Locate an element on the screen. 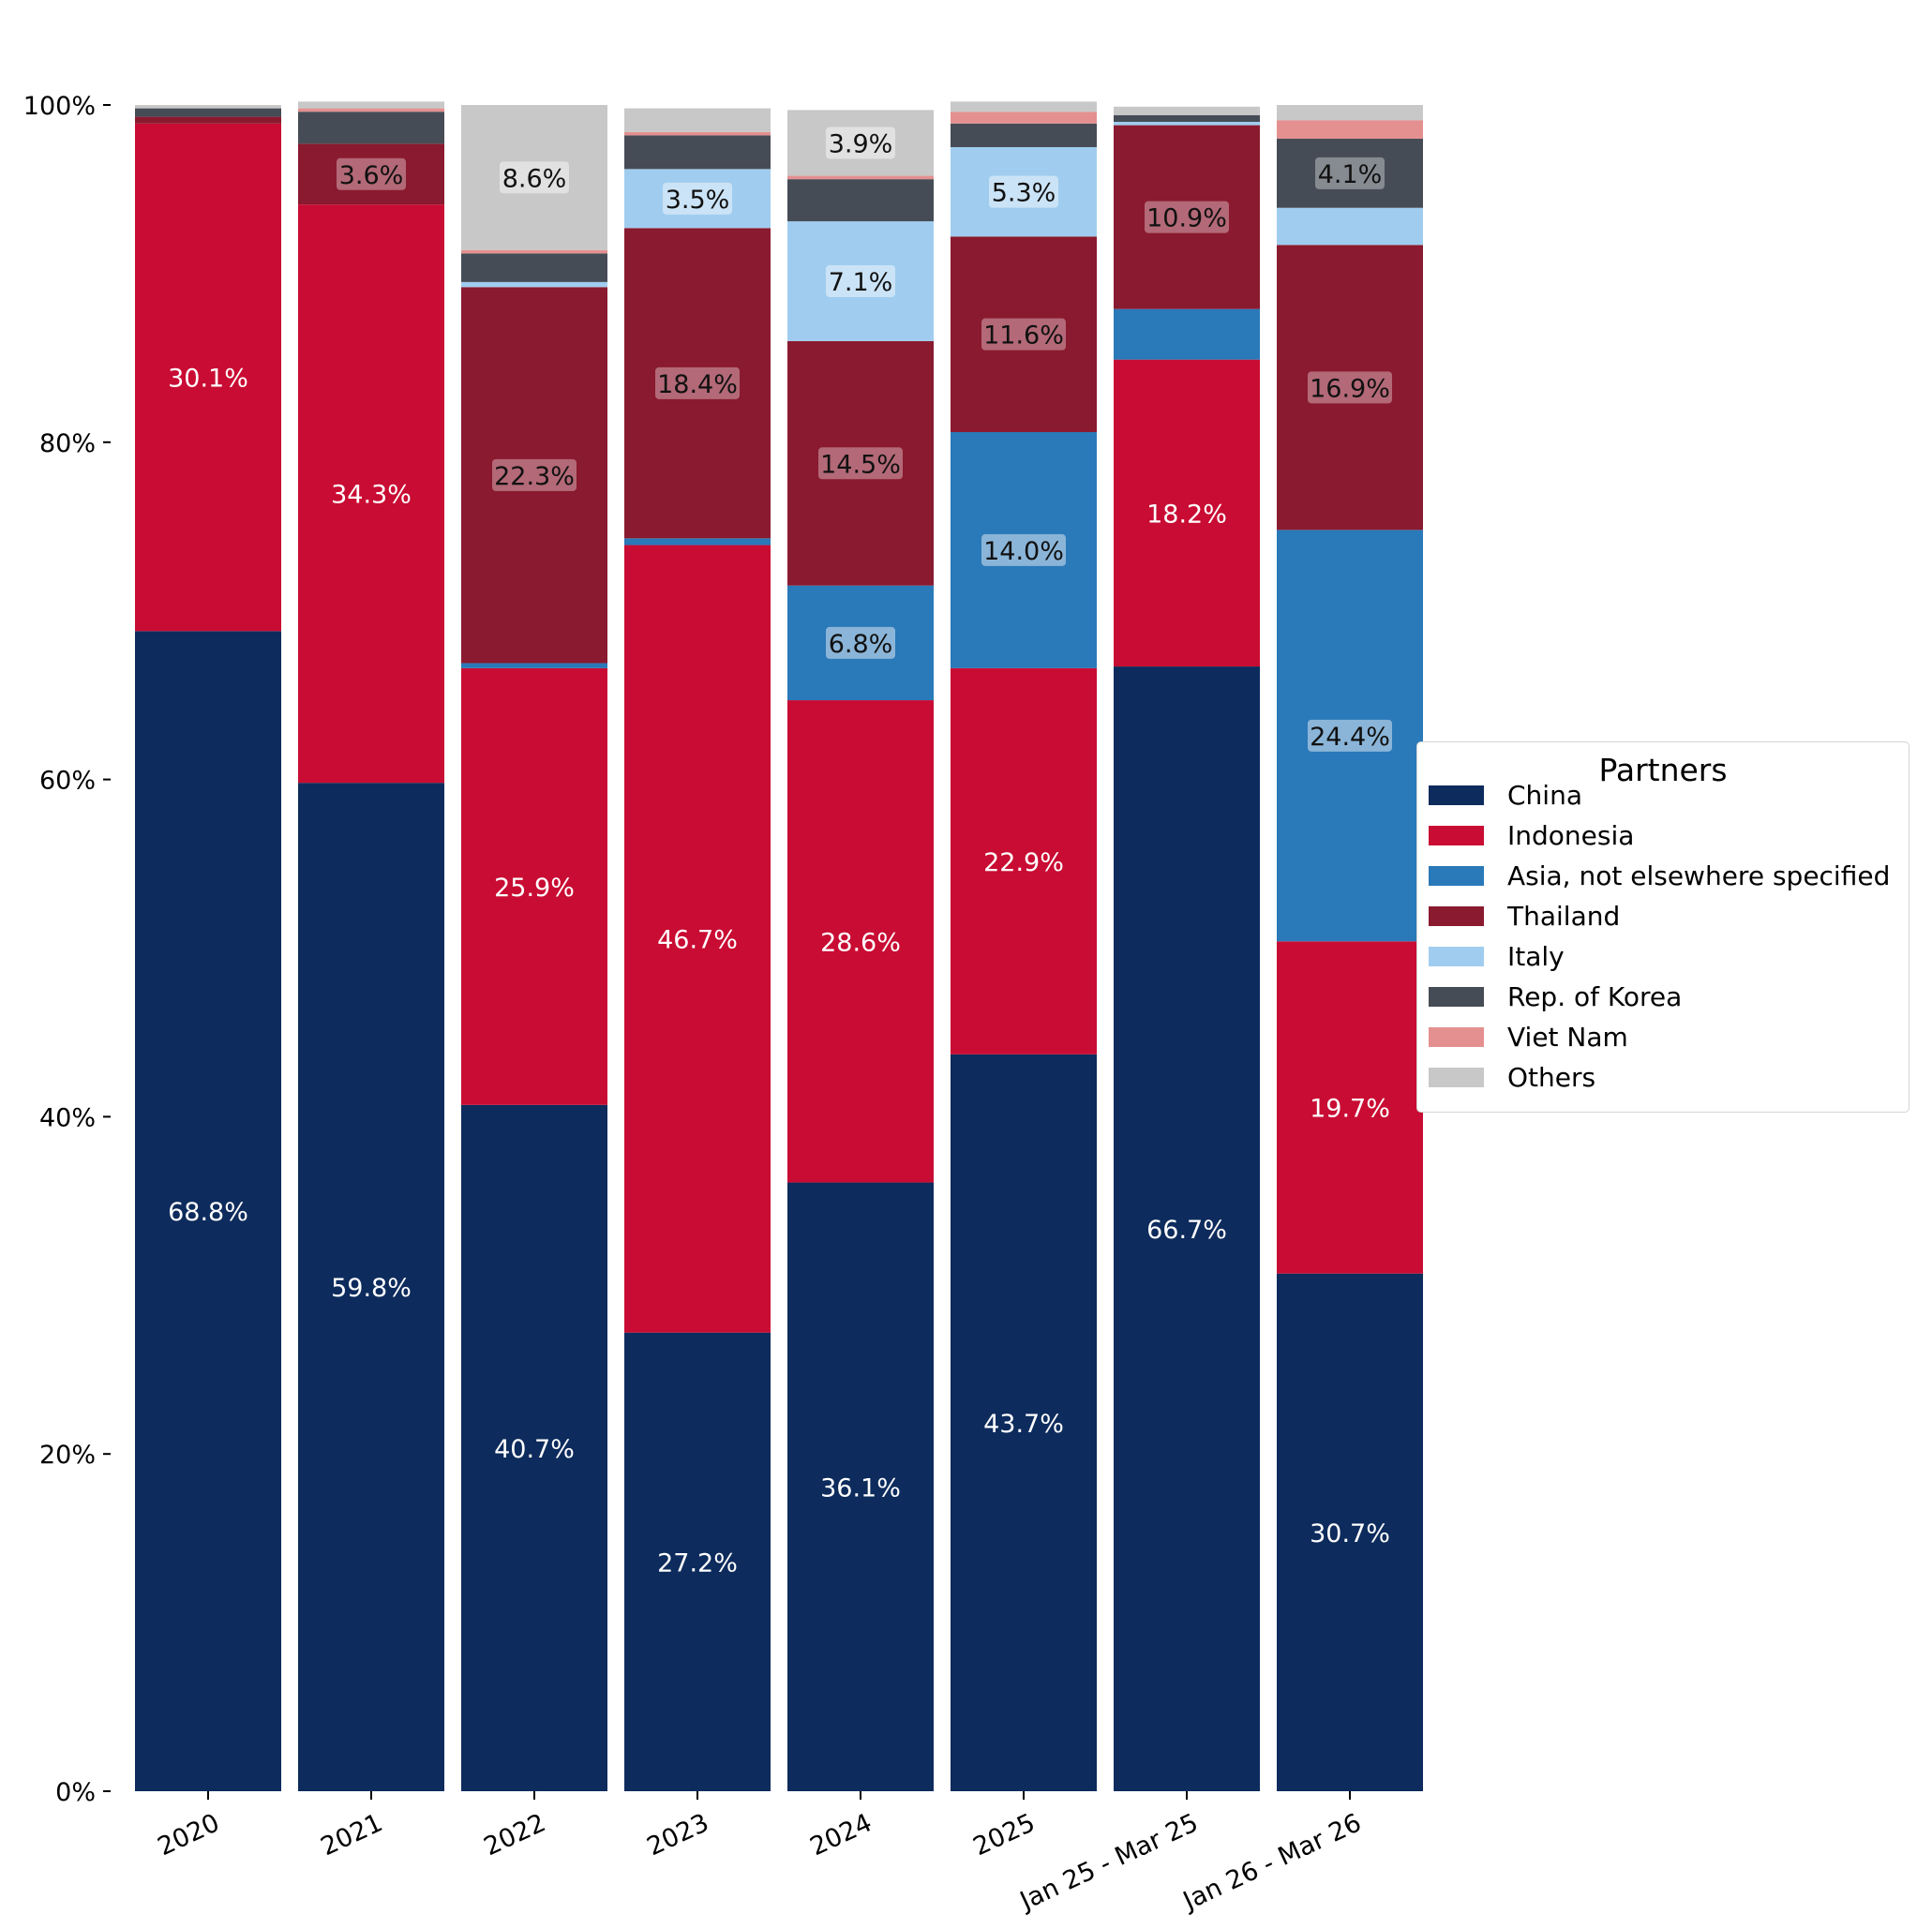 This screenshot has width=1932, height=1929. legend-item-thailand: Thailand is located at coordinates (1524, 916).